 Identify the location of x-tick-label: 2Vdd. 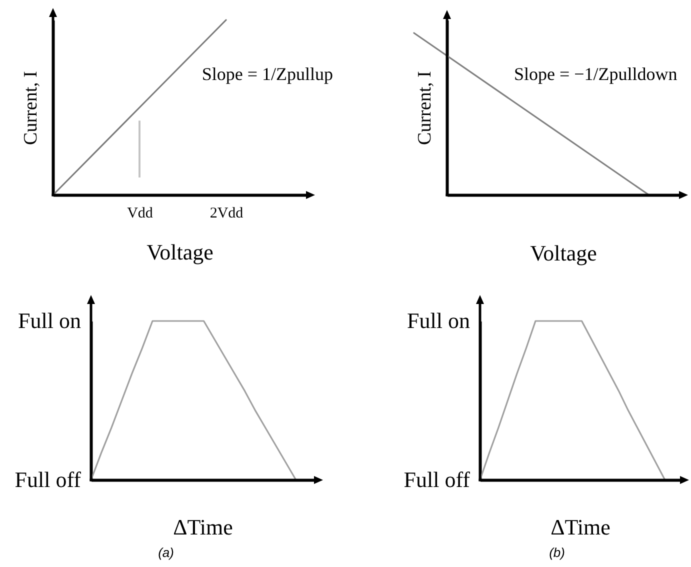
(227, 214).